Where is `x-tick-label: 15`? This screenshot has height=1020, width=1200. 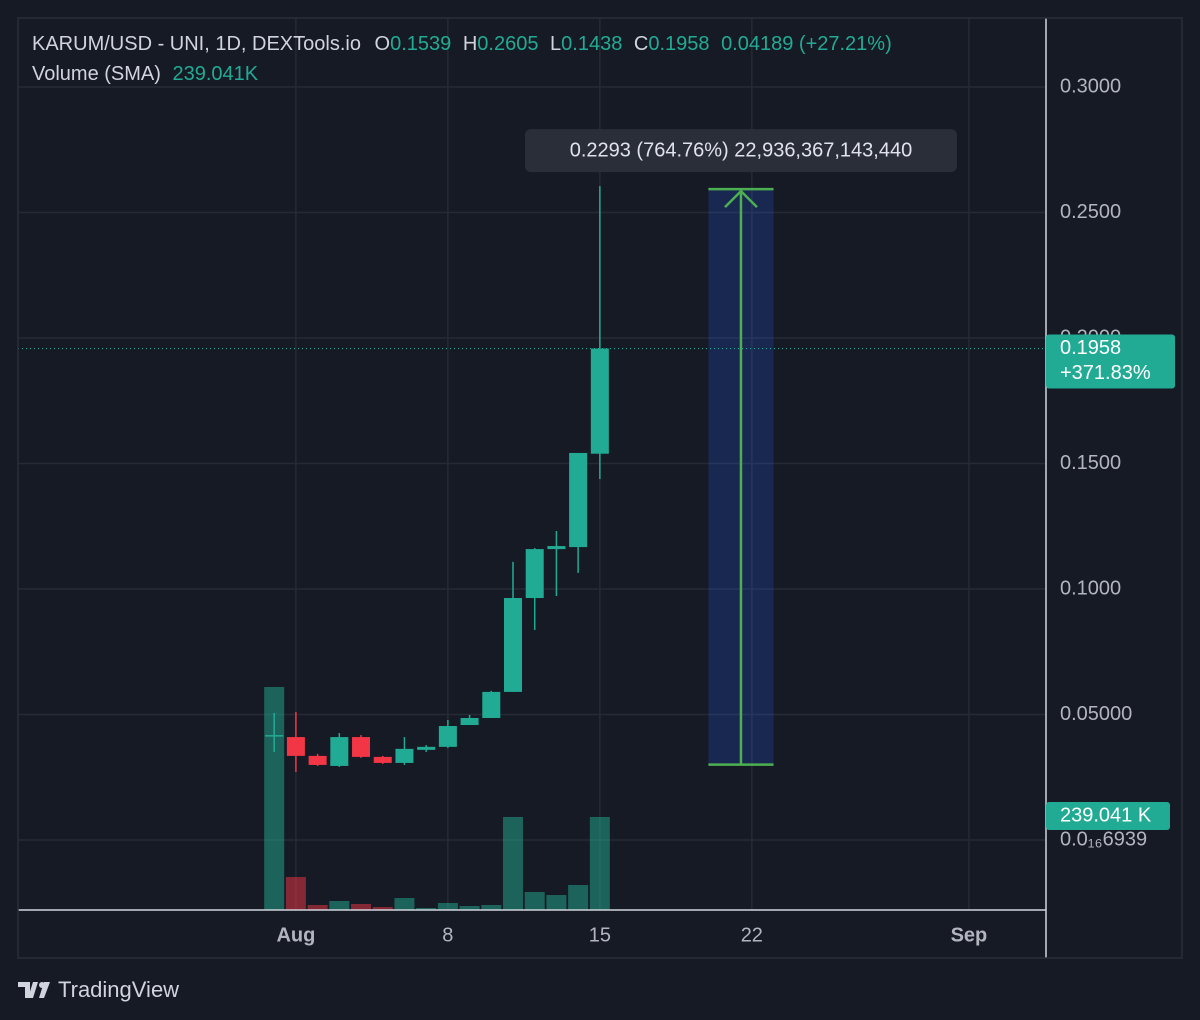 x-tick-label: 15 is located at coordinates (600, 935).